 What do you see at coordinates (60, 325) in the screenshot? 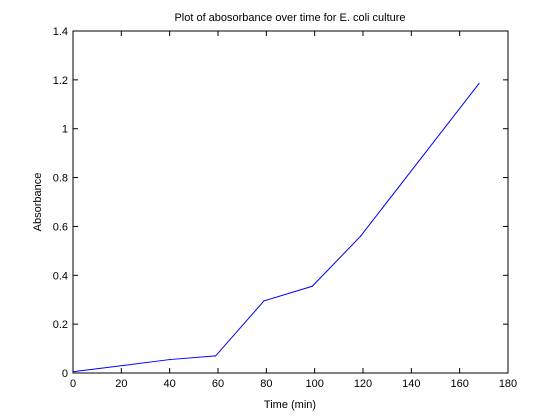
I see `y-tick-label: 0.2` at bounding box center [60, 325].